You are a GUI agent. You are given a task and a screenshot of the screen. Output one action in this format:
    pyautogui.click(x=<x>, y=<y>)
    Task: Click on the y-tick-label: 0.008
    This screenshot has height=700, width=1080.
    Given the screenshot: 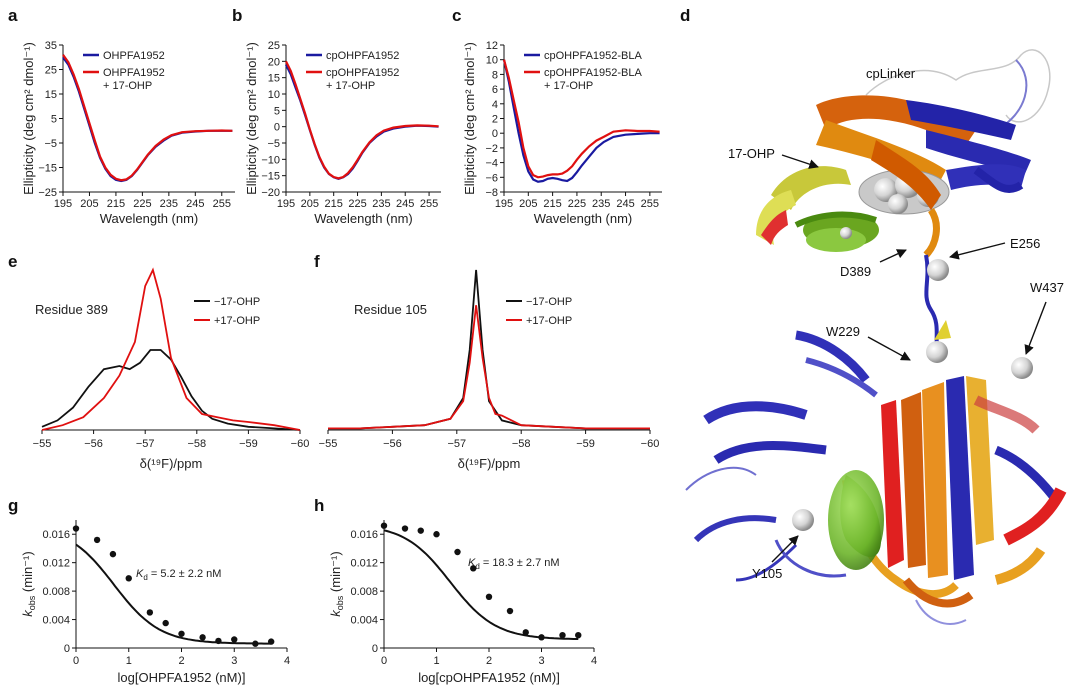 What is the action you would take?
    pyautogui.click(x=56, y=592)
    